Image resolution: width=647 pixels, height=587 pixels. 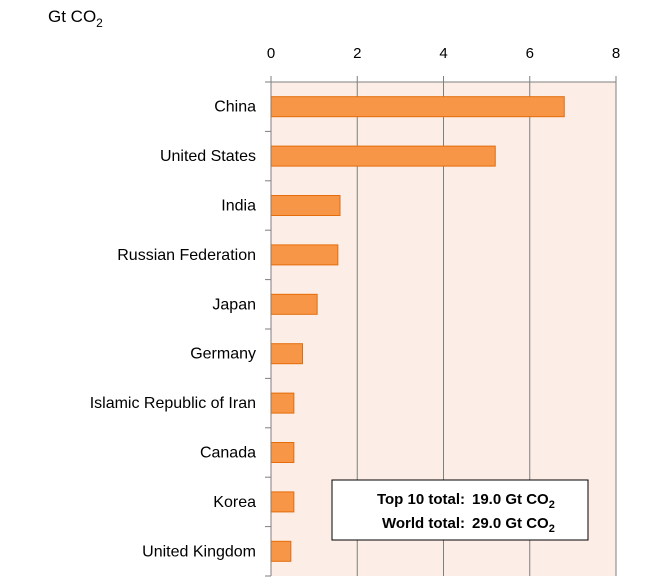 I want to click on summary-box-frame, so click(x=460, y=510).